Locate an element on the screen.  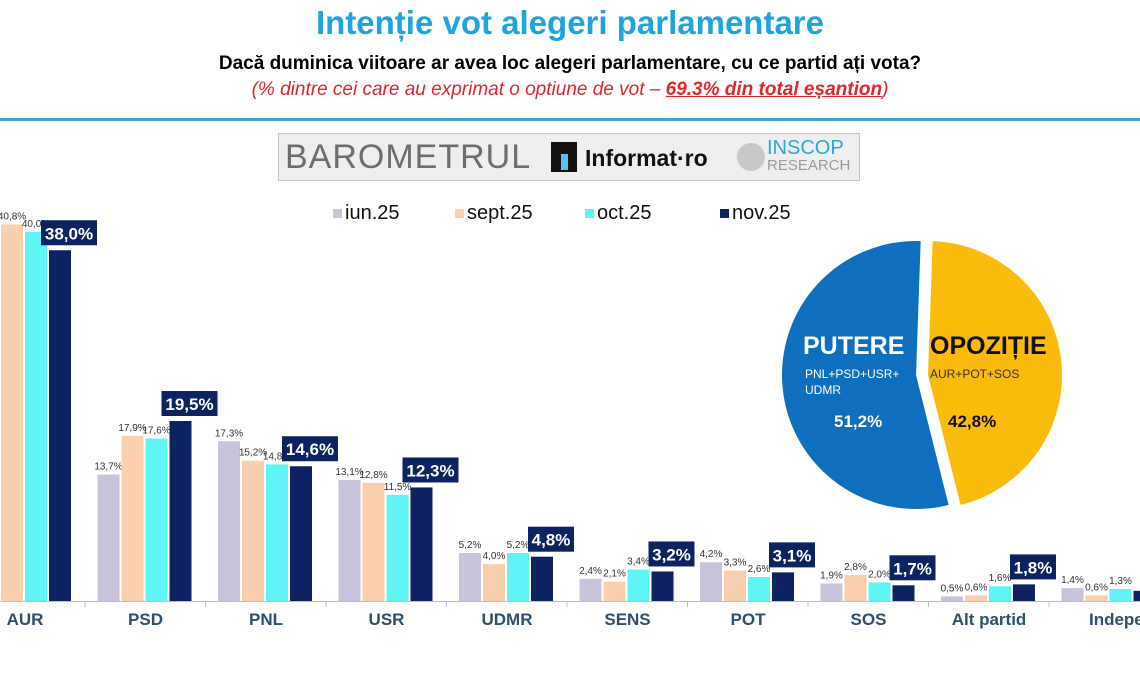
pie-value-opozitie: 42,8% is located at coordinates (972, 421).